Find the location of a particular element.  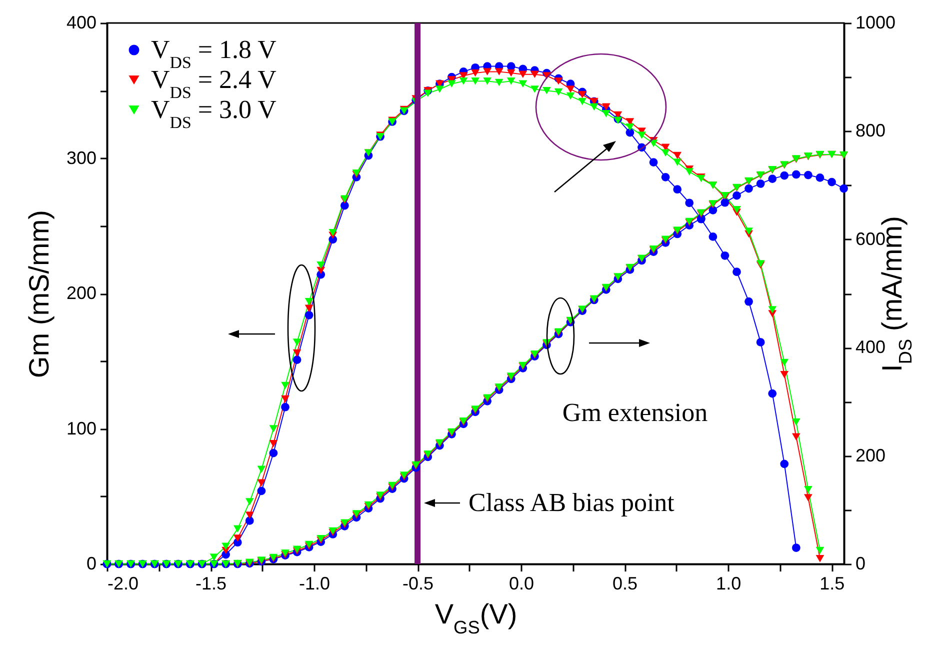

y-axis-title: Gm (mS/mm) is located at coordinates (38, 294).